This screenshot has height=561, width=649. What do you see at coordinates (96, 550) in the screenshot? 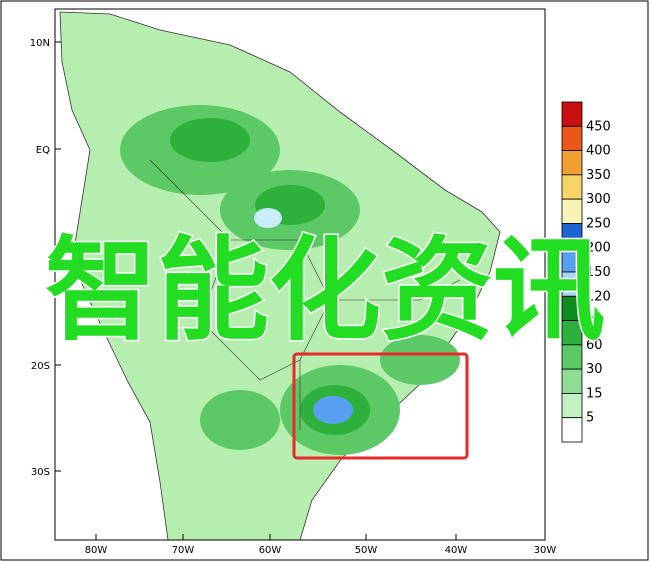
I see `lon-label: 80W` at bounding box center [96, 550].